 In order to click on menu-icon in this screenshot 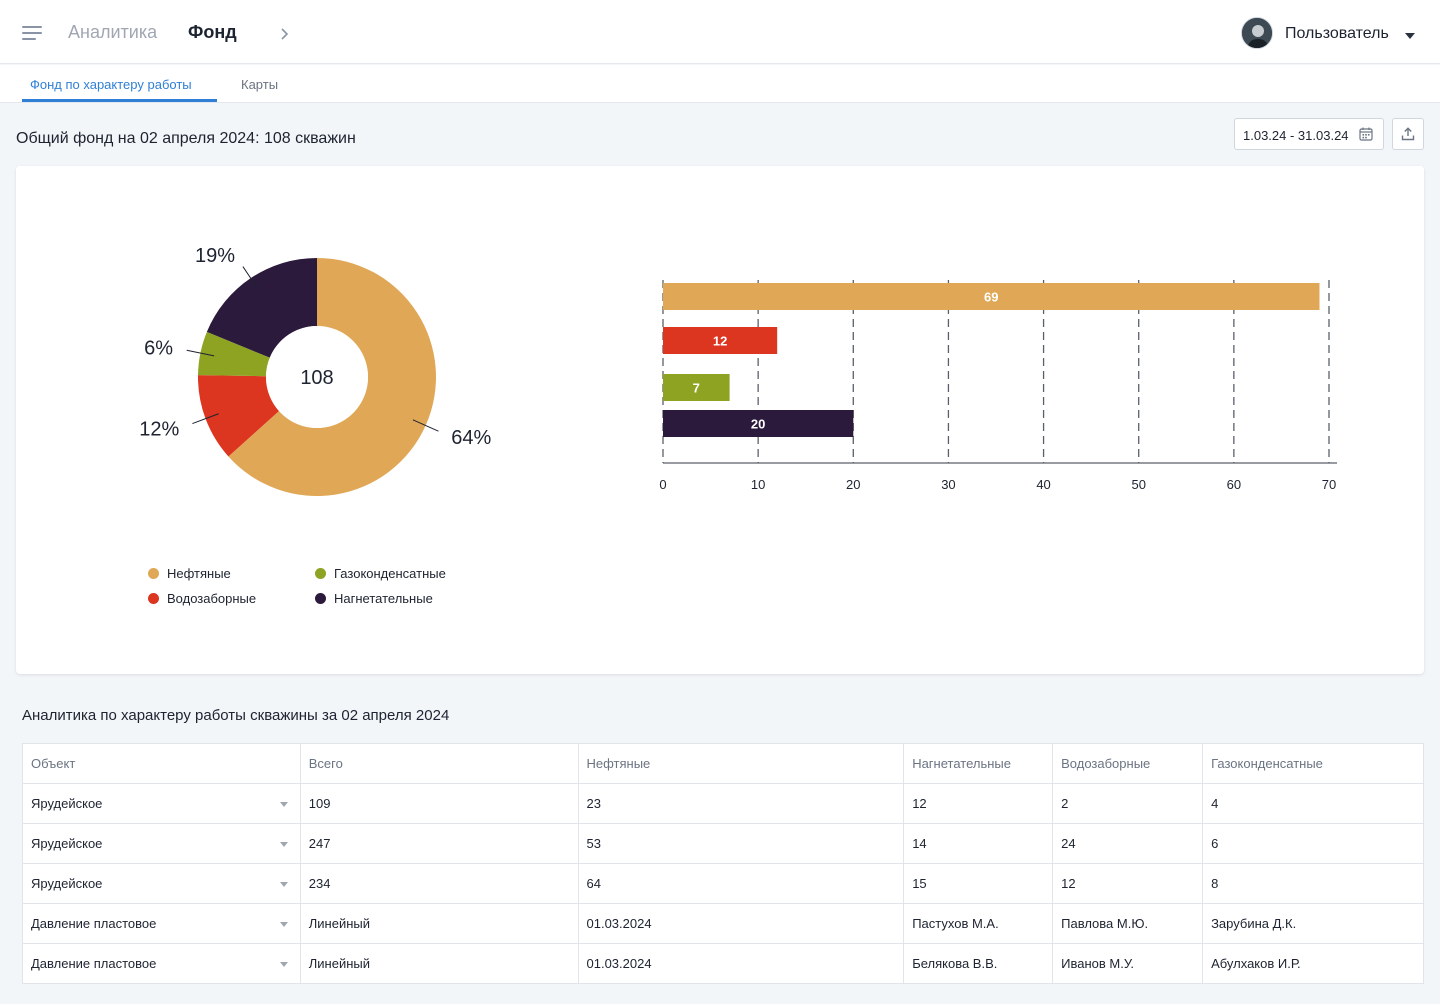, I will do `click(32, 33)`.